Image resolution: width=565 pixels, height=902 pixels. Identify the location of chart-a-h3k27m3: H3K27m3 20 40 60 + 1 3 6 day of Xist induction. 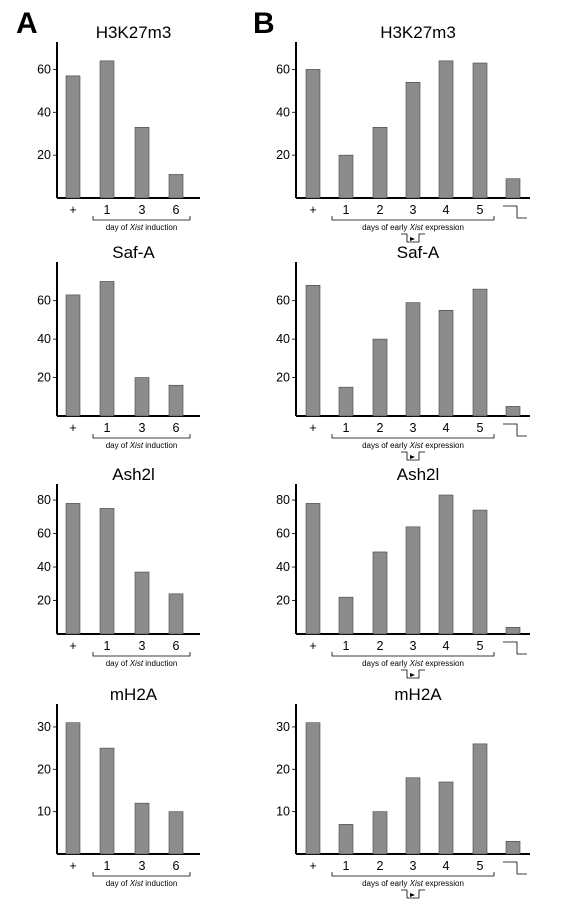
(118, 127).